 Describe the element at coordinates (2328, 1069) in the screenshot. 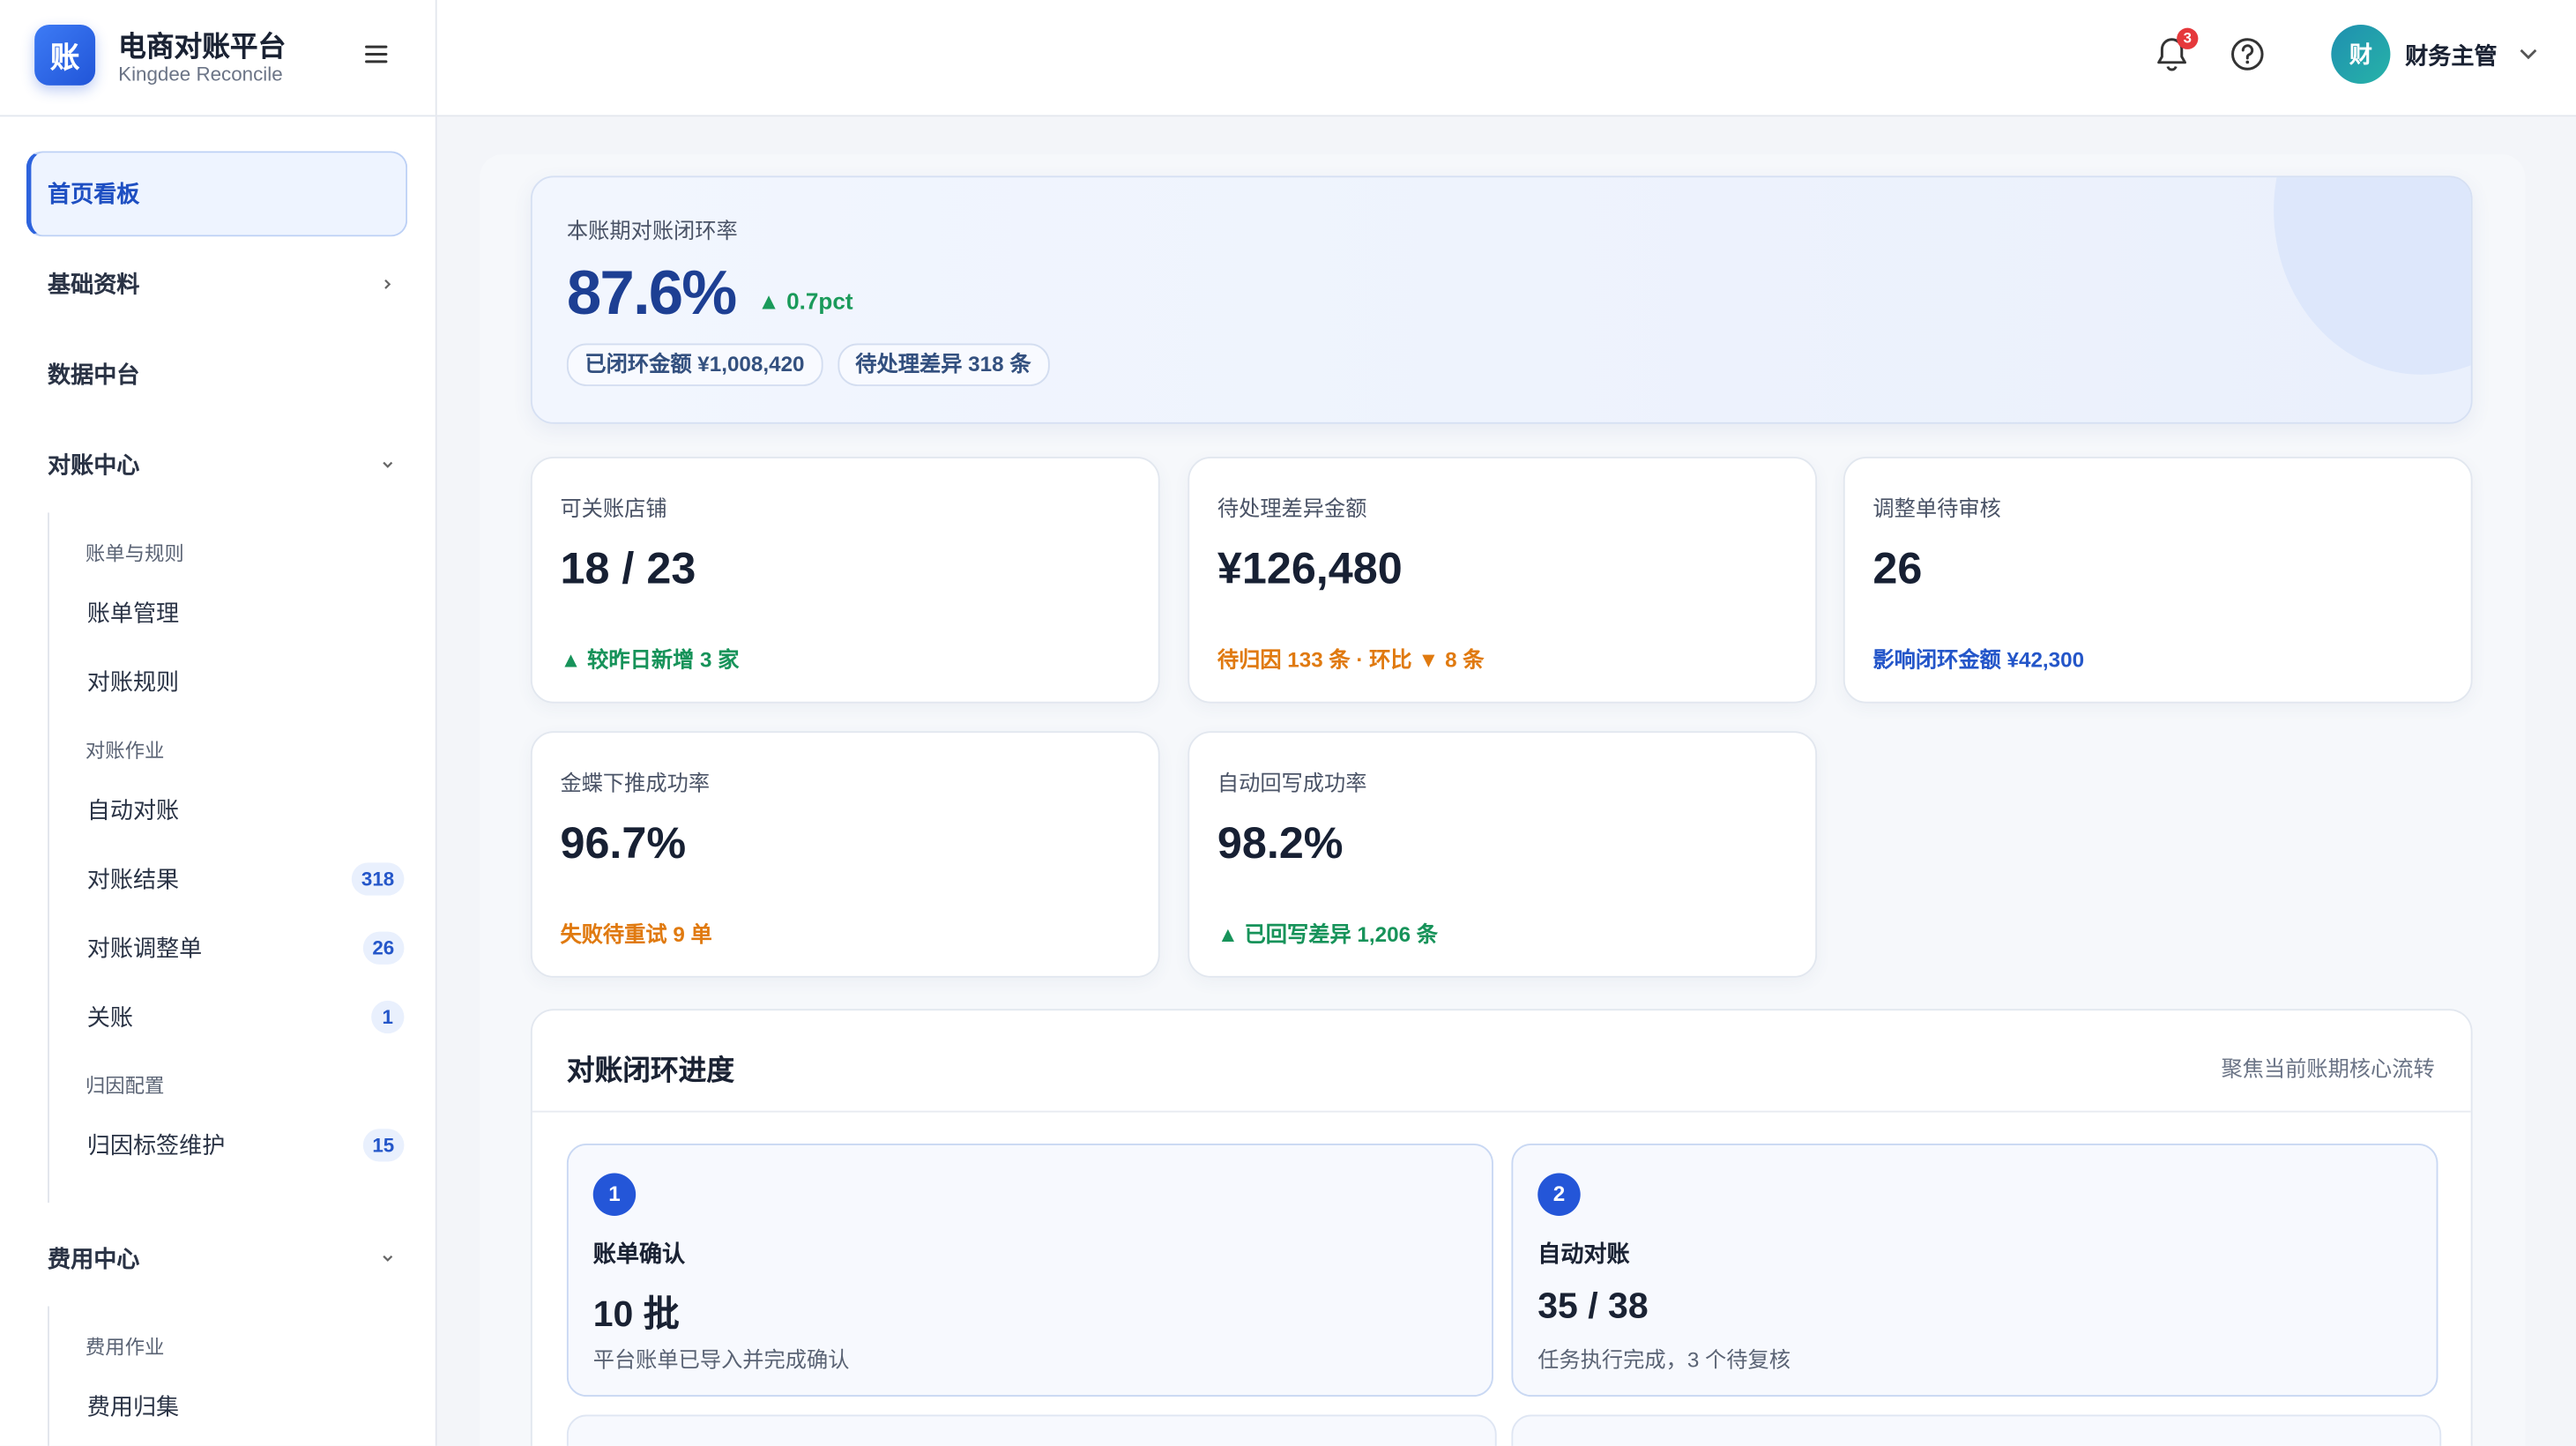

I see `section-subtitle: 聚焦当前账期核心流转` at that location.